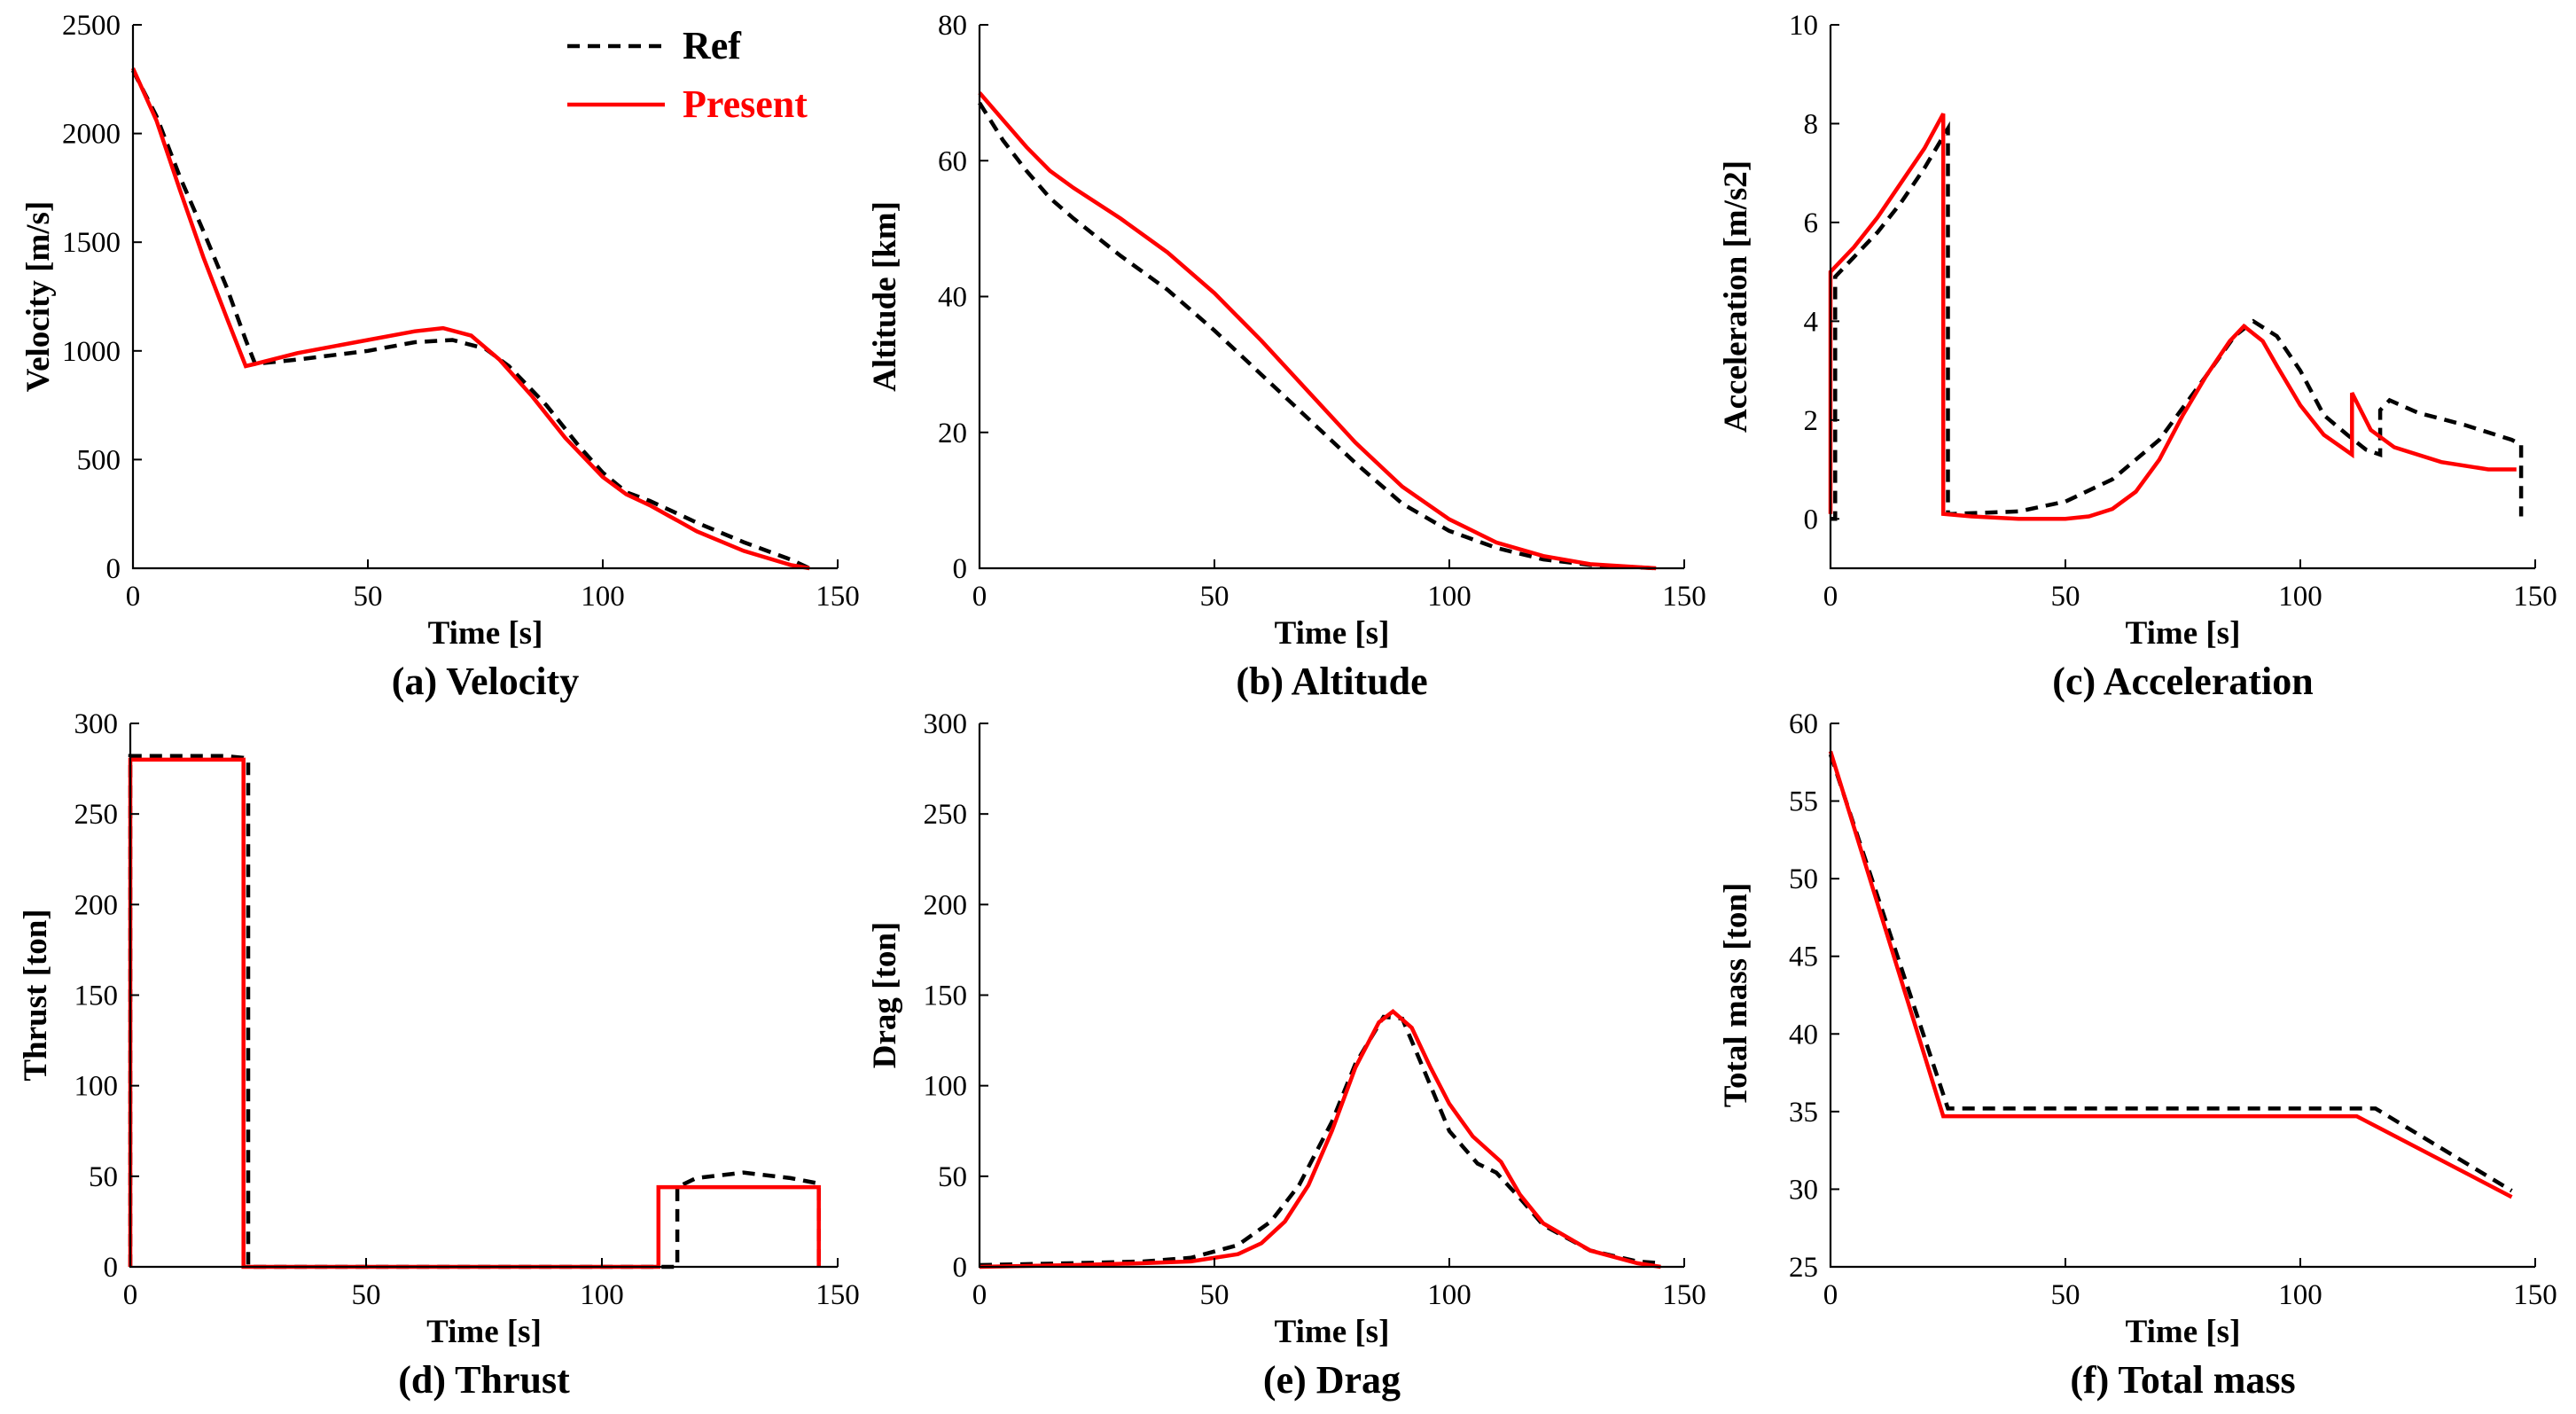  I want to click on y-axis-label: Altitude [km], so click(885, 296).